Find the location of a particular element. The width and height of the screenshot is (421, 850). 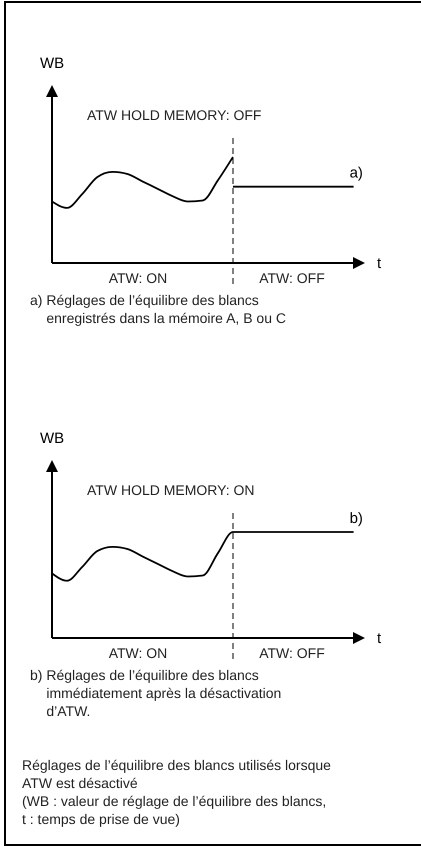

text: a) Réglages de l’équilibre des blancs enregistrés dans la mémoire A, B ou C is located at coordinates (158, 309).